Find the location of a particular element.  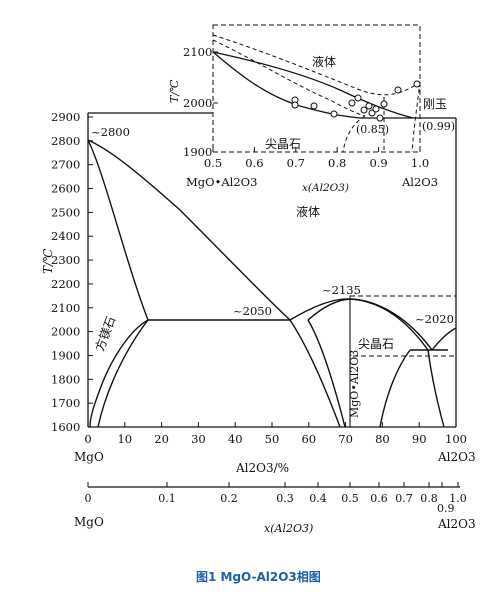

mole-extra-tick: 0.9 is located at coordinates (446, 508).